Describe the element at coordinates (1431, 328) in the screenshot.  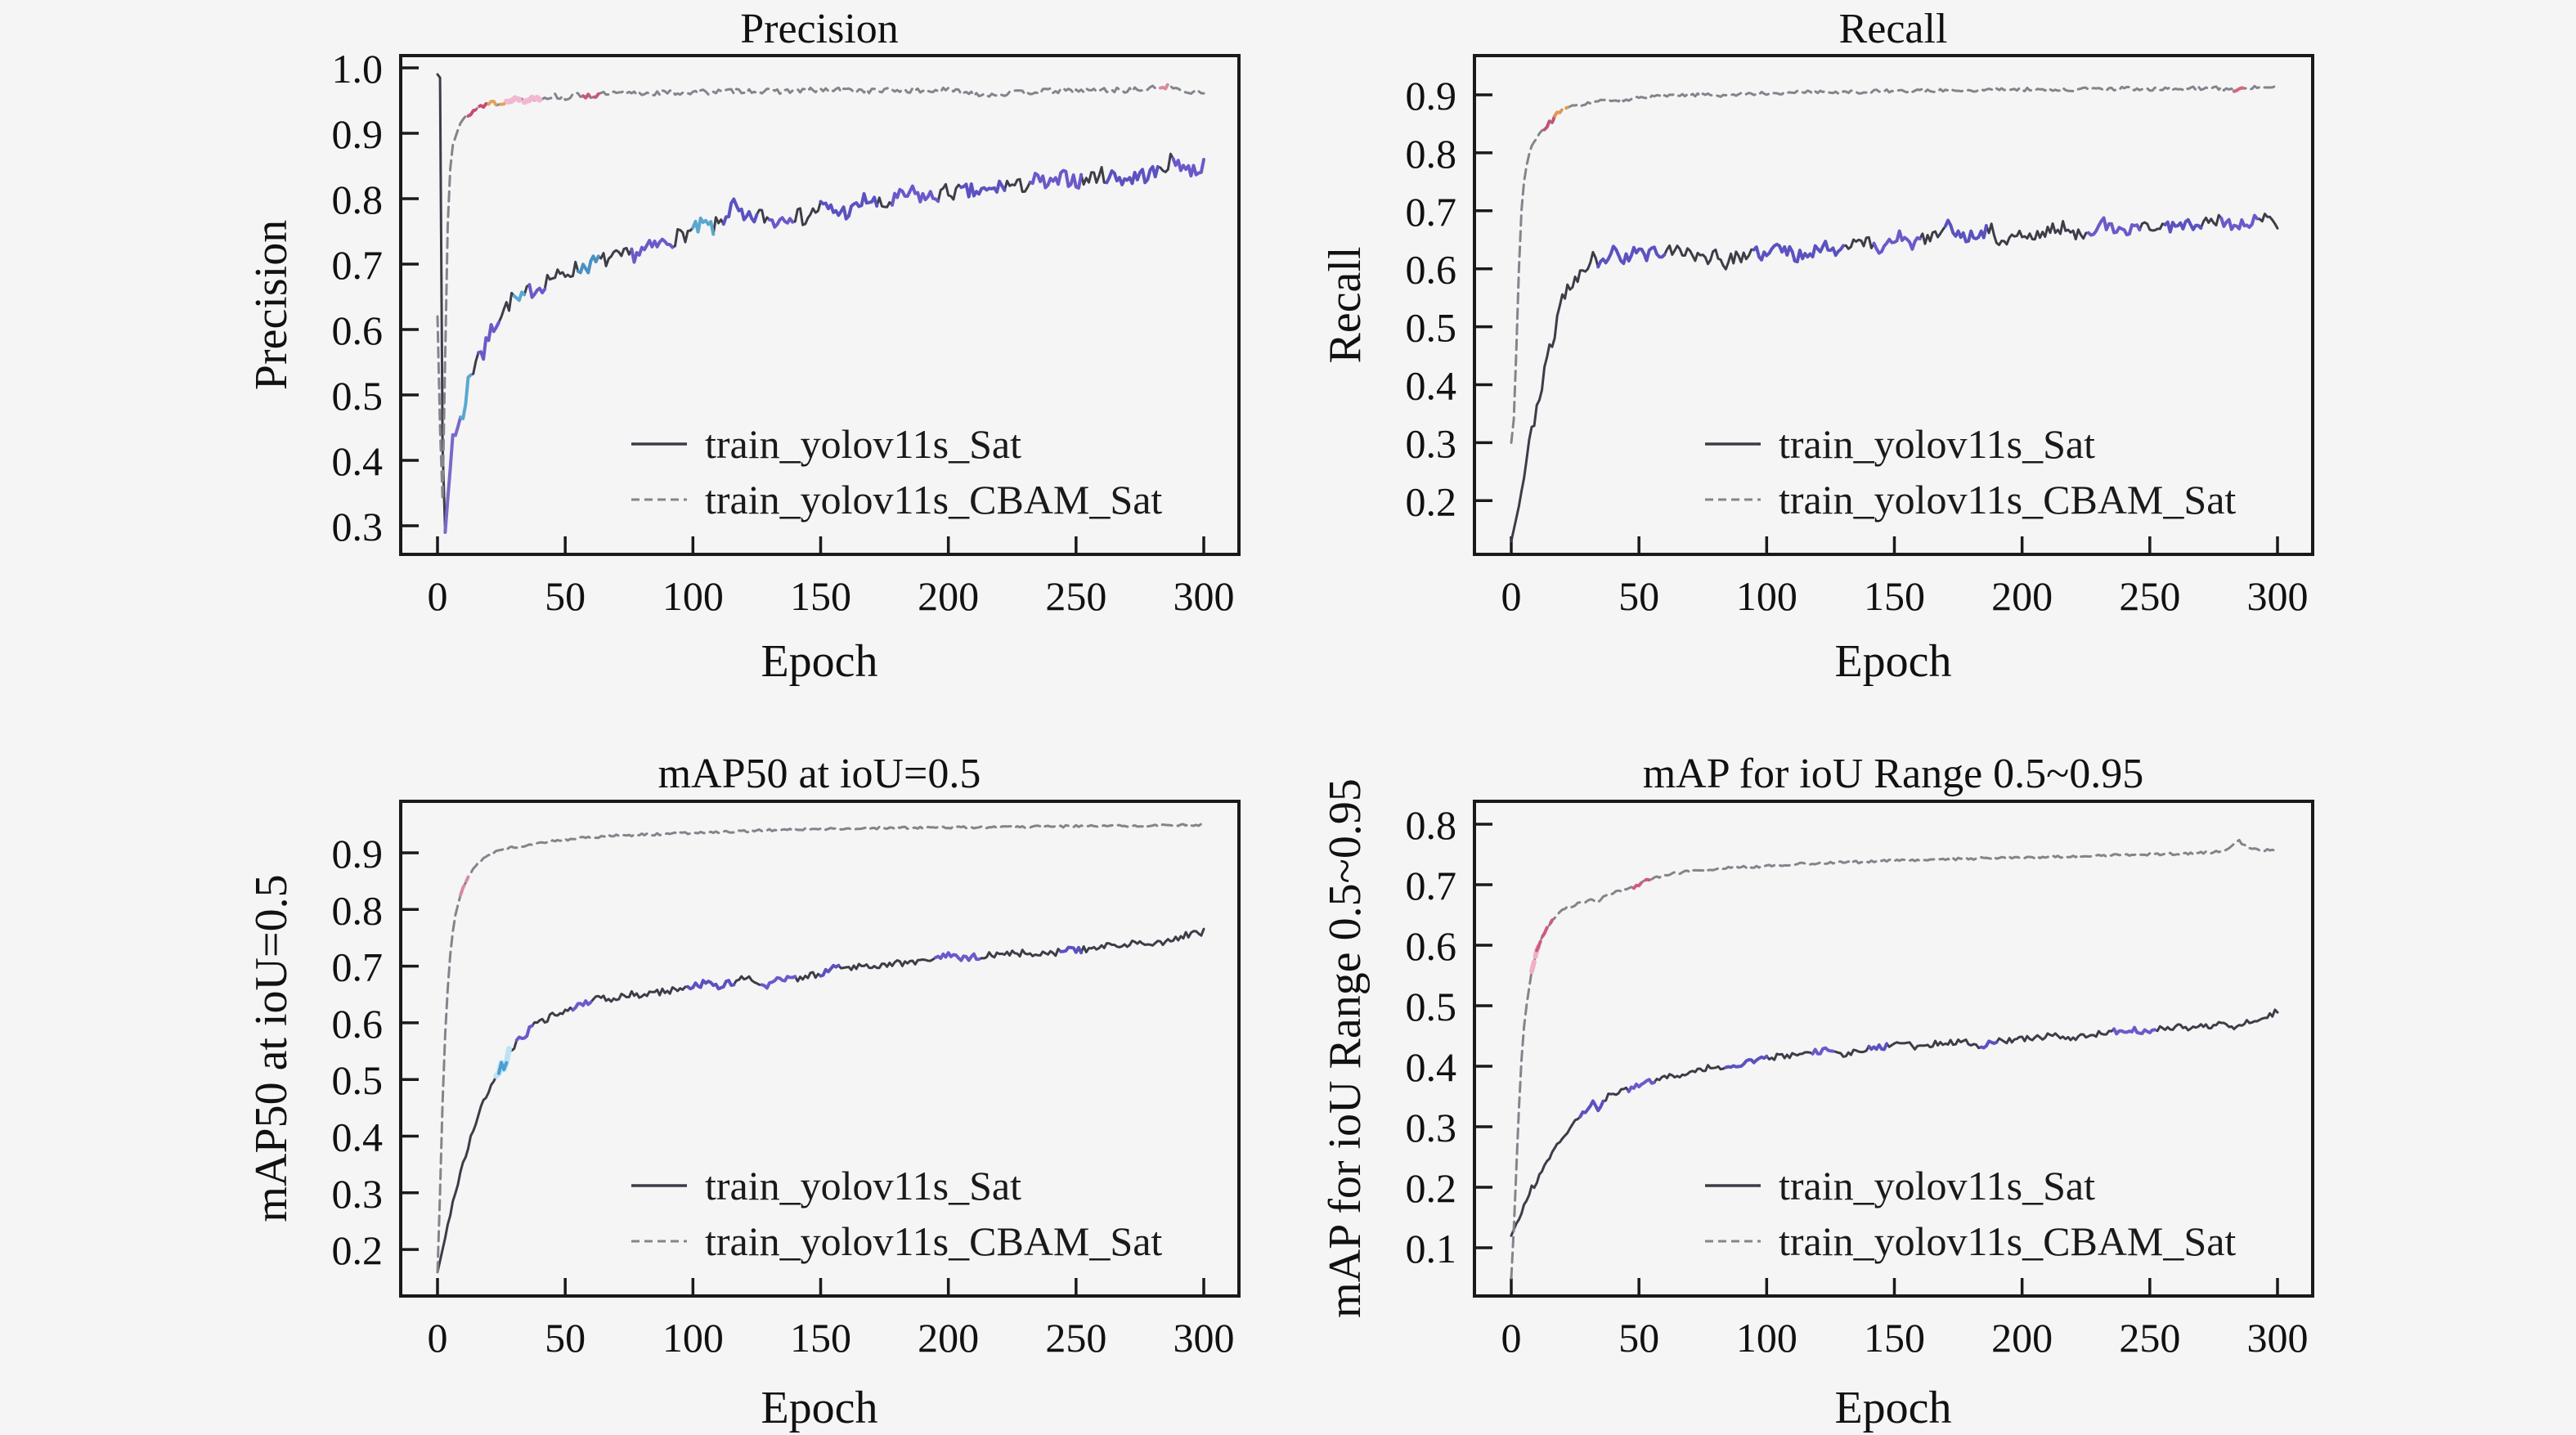
I see `y-tick-label: 0.5` at that location.